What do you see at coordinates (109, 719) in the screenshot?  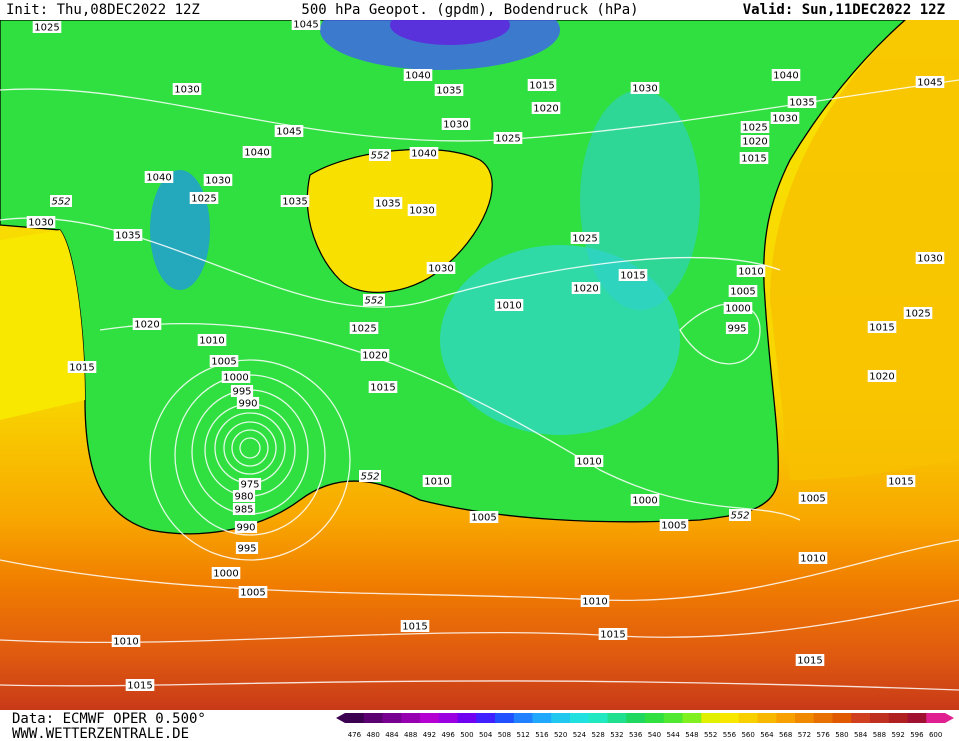 I see `data-source: Data: ECMWF OPER 0.500°` at bounding box center [109, 719].